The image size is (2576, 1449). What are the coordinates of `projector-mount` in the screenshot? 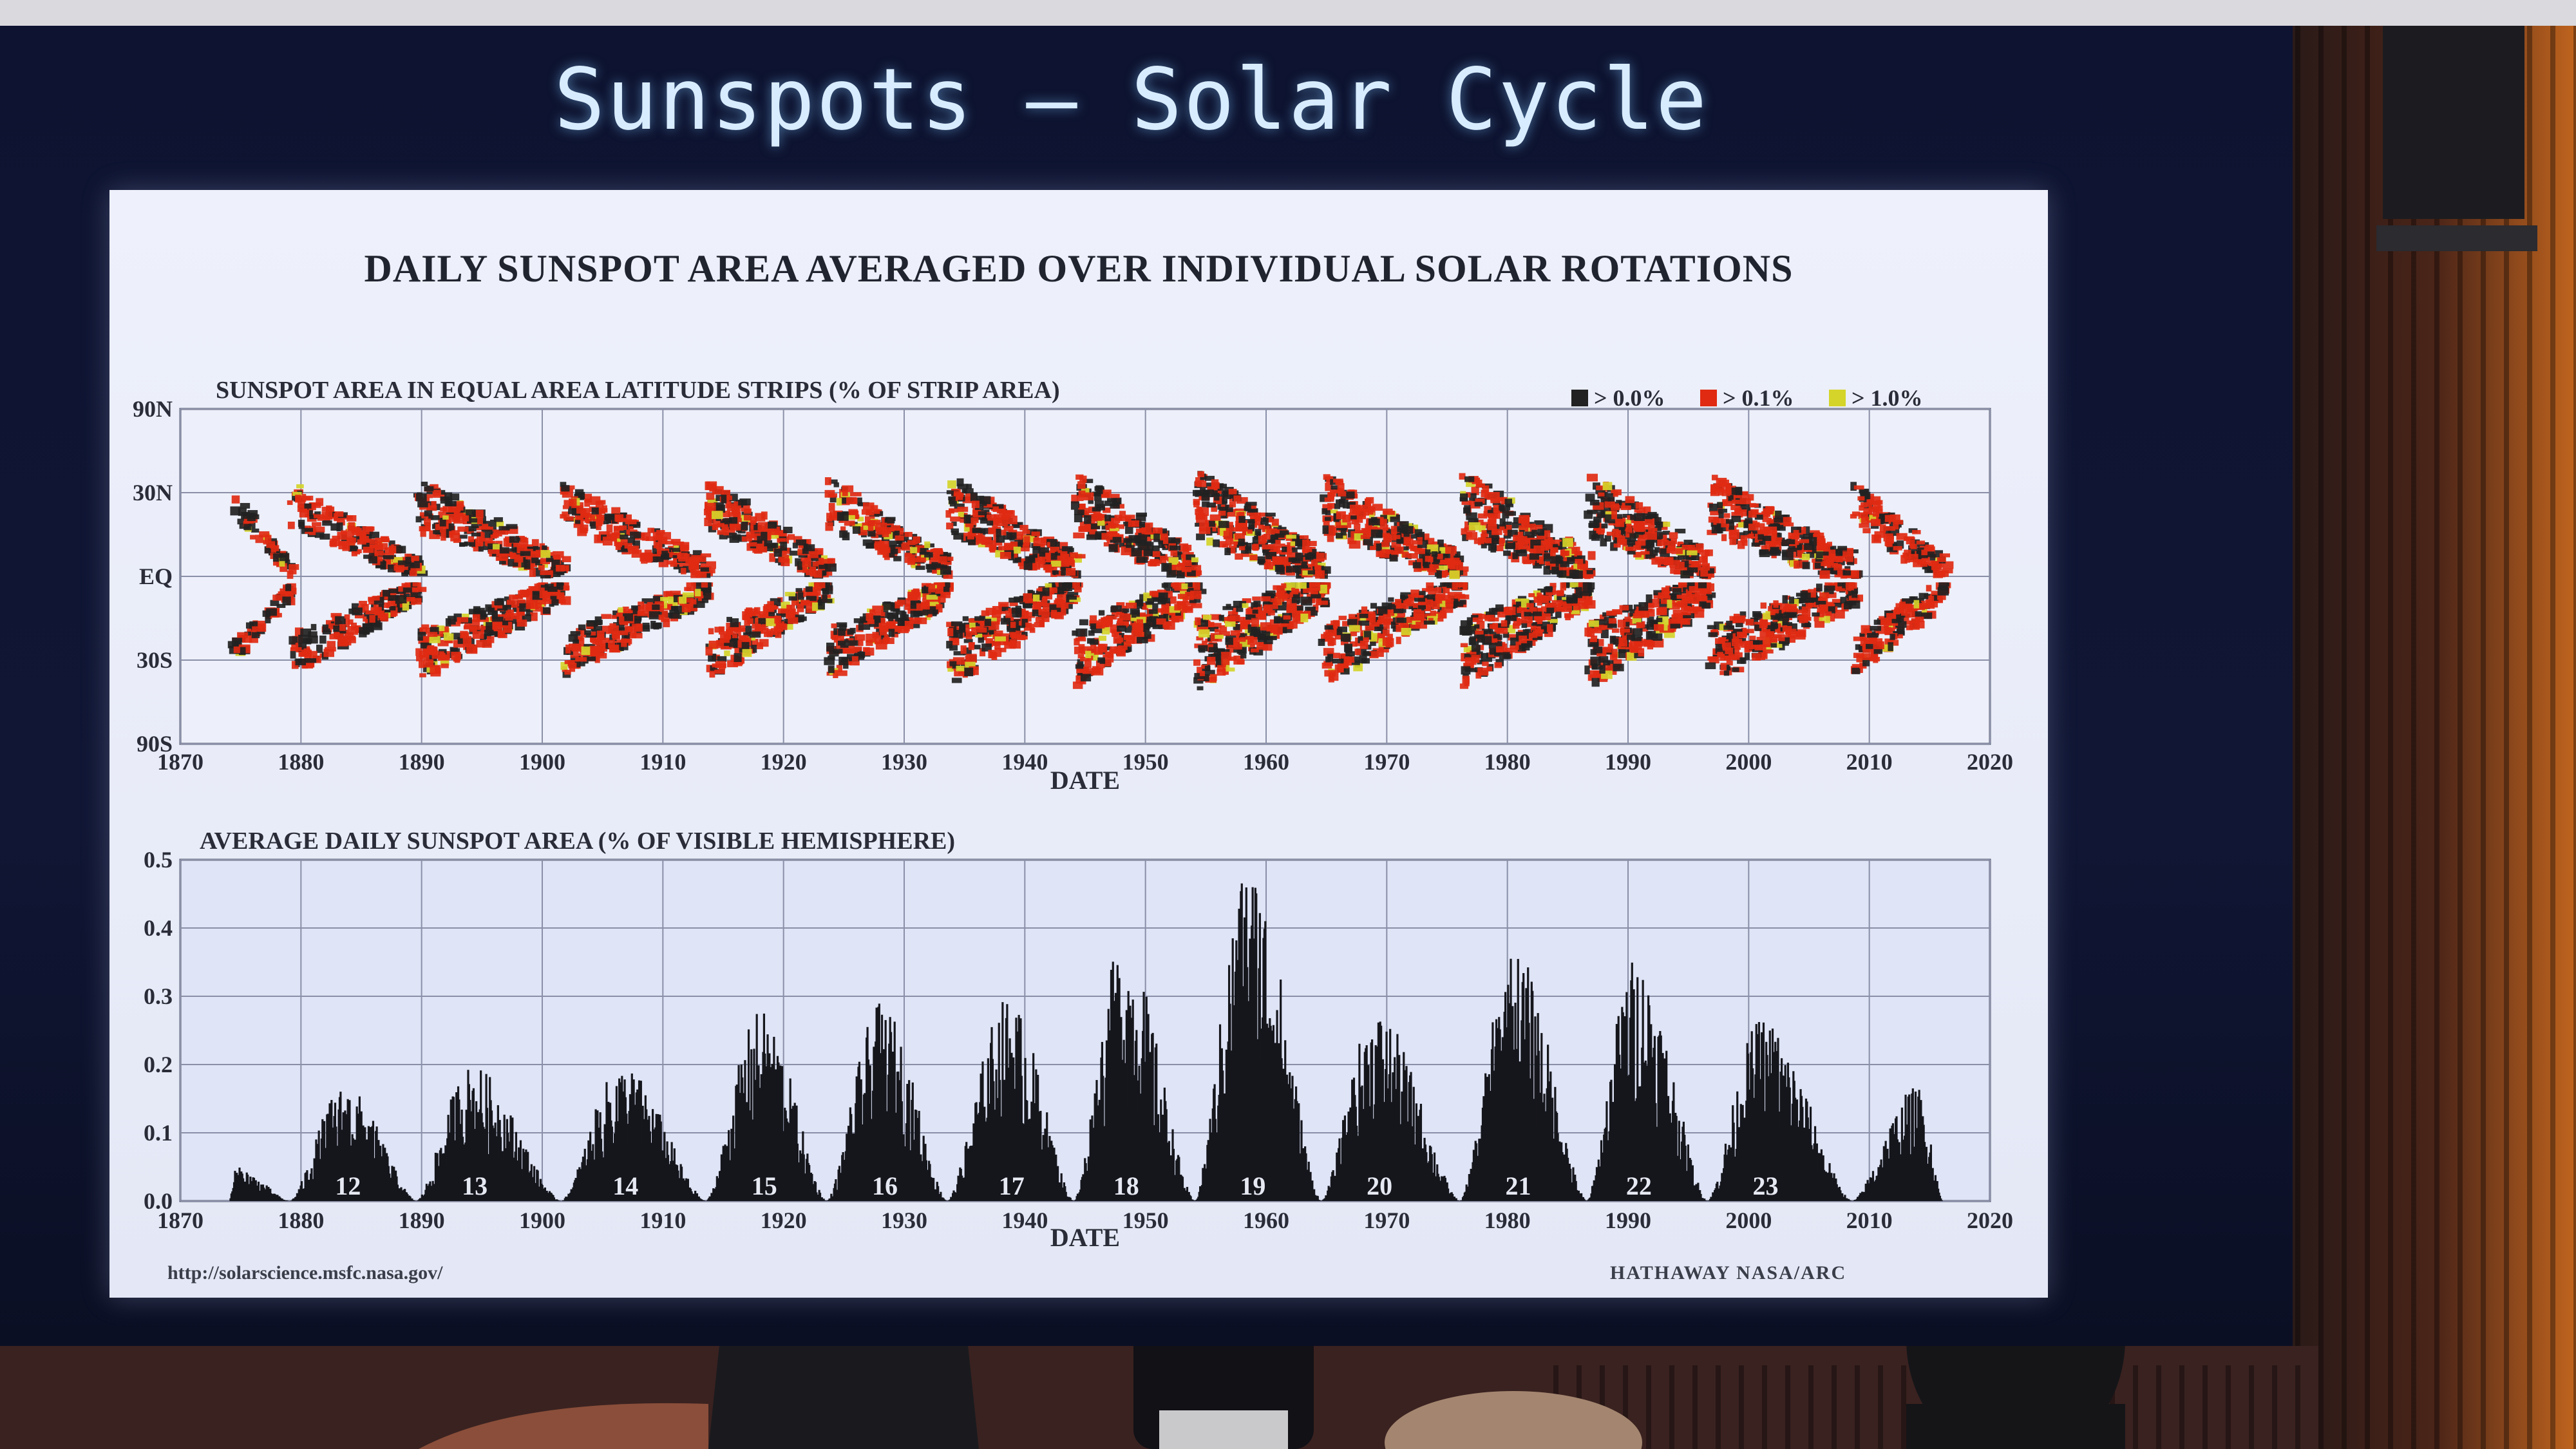 It's located at (2454, 123).